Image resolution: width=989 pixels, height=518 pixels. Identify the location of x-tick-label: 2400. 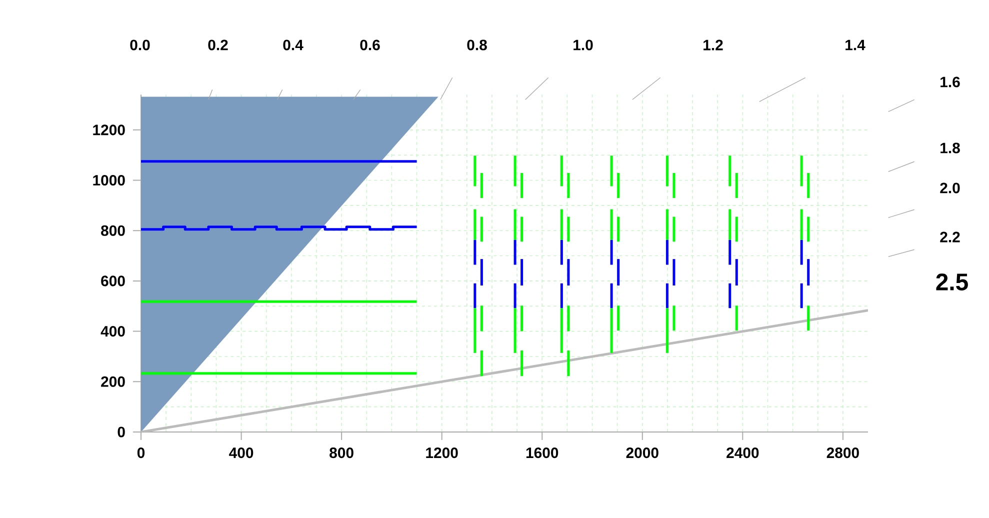
(742, 453).